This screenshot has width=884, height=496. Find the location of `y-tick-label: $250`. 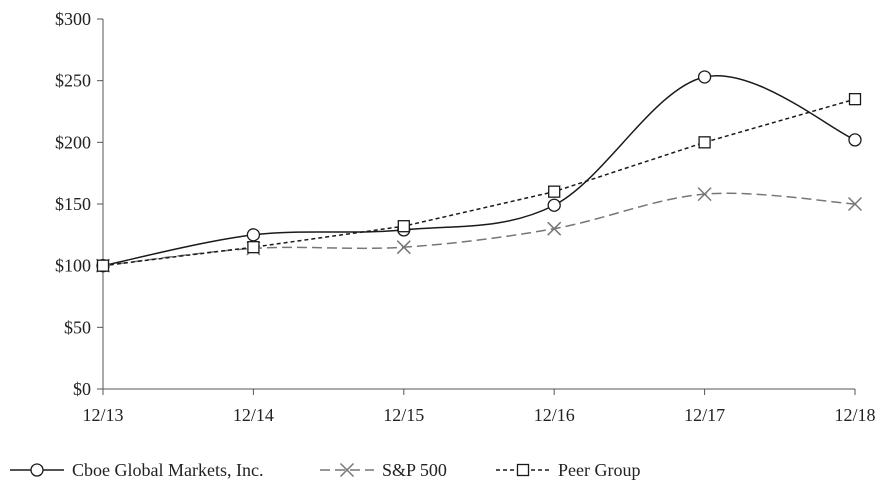

y-tick-label: $250 is located at coordinates (73, 81).